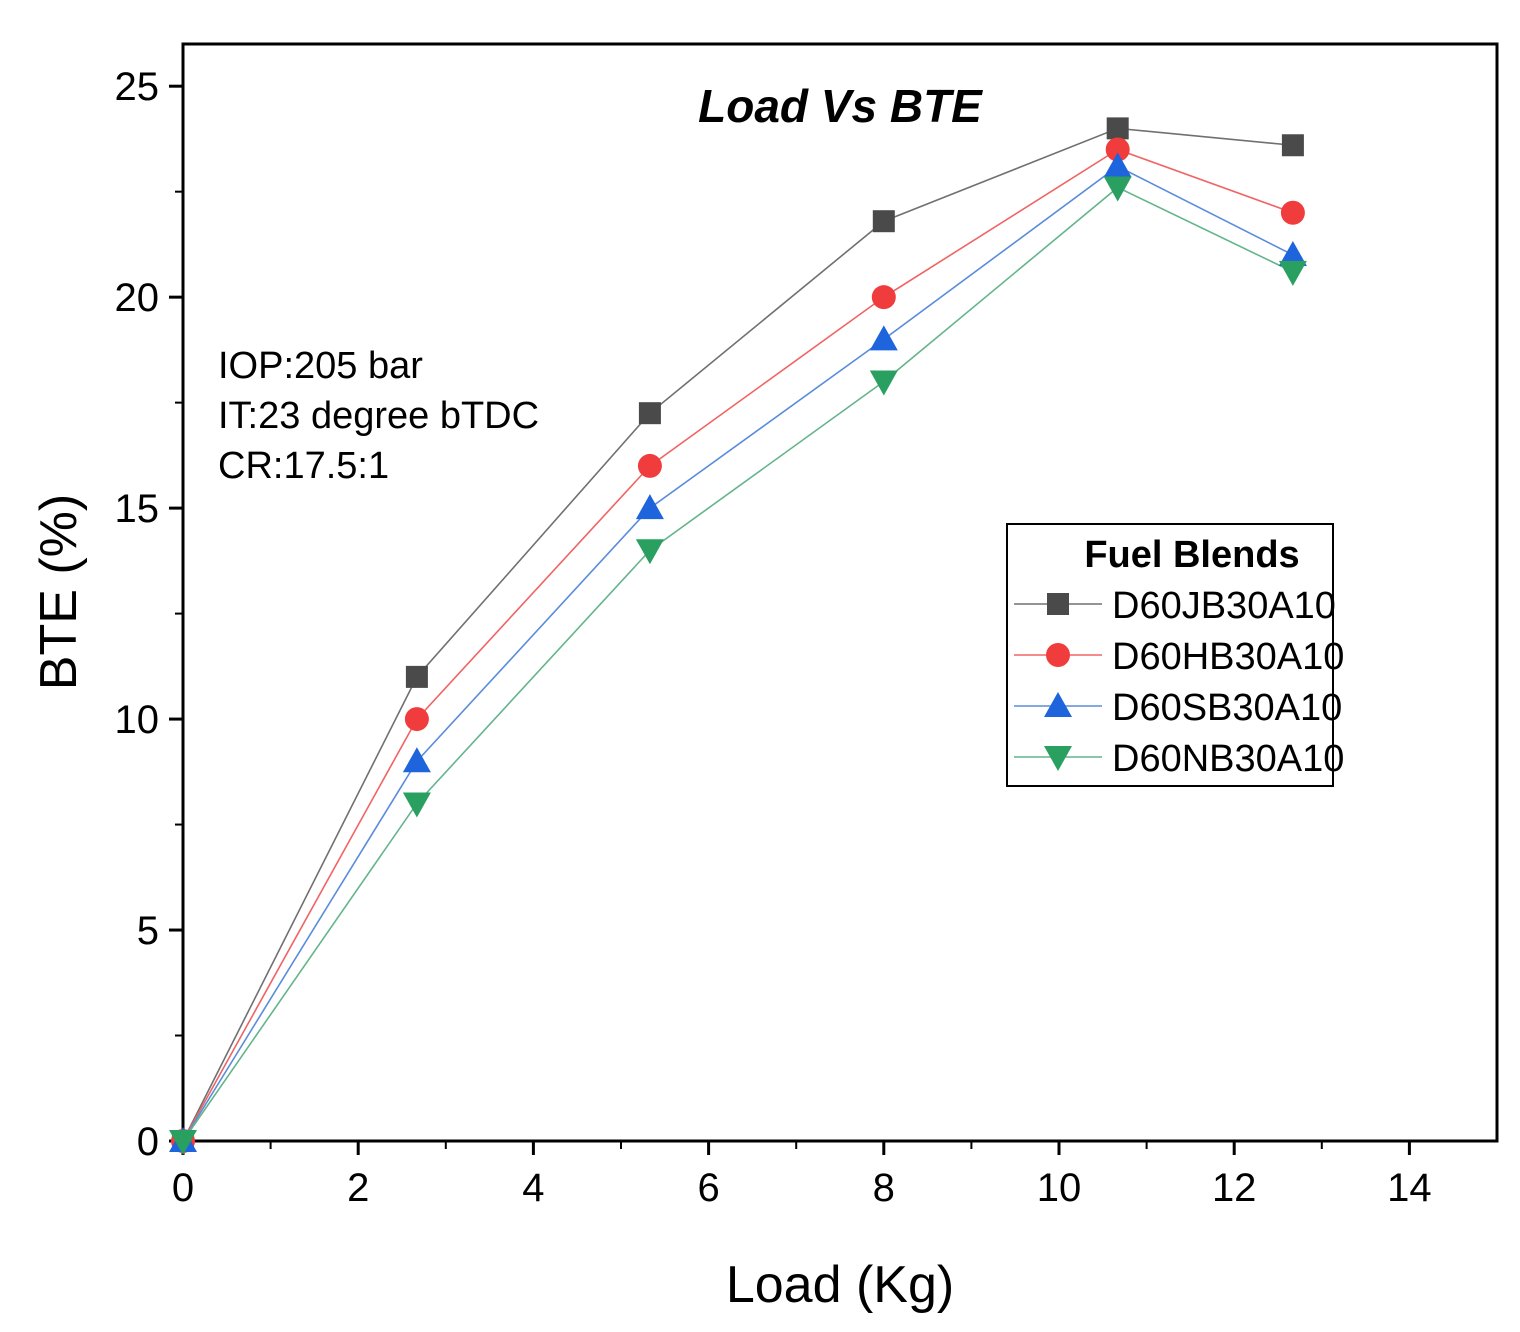 This screenshot has height=1332, width=1520. Describe the element at coordinates (1409, 1188) in the screenshot. I see `x-tick-label: 14` at that location.